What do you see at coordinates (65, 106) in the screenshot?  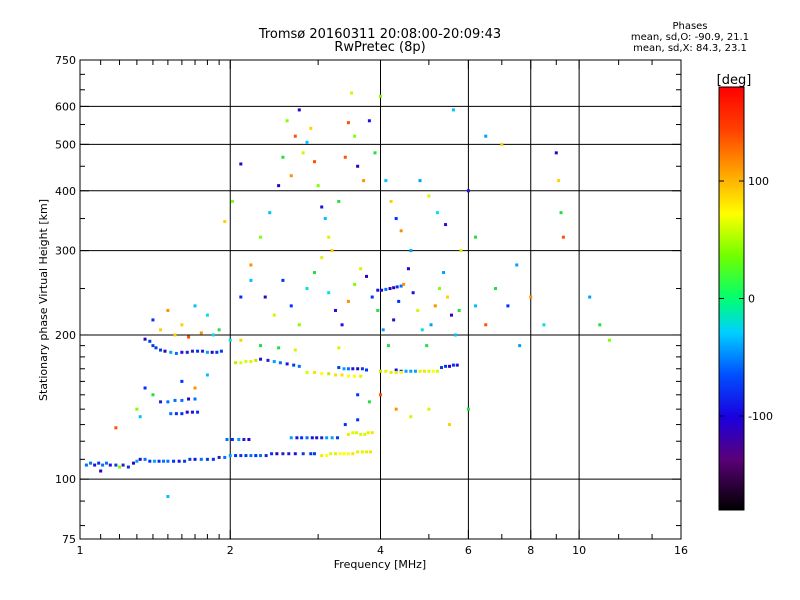 I see `y-tick-label: 600` at bounding box center [65, 106].